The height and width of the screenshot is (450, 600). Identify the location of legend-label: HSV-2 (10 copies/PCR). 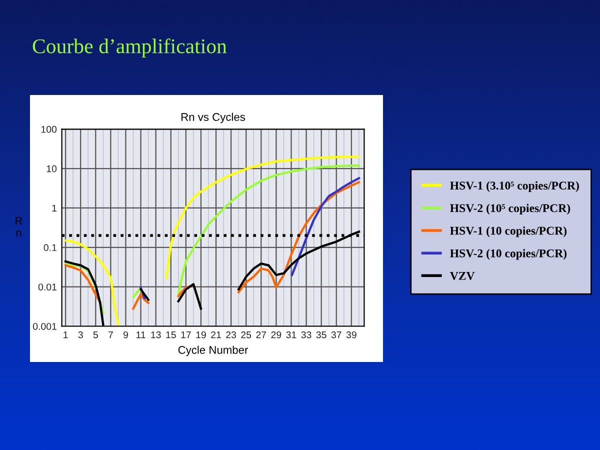
(508, 254).